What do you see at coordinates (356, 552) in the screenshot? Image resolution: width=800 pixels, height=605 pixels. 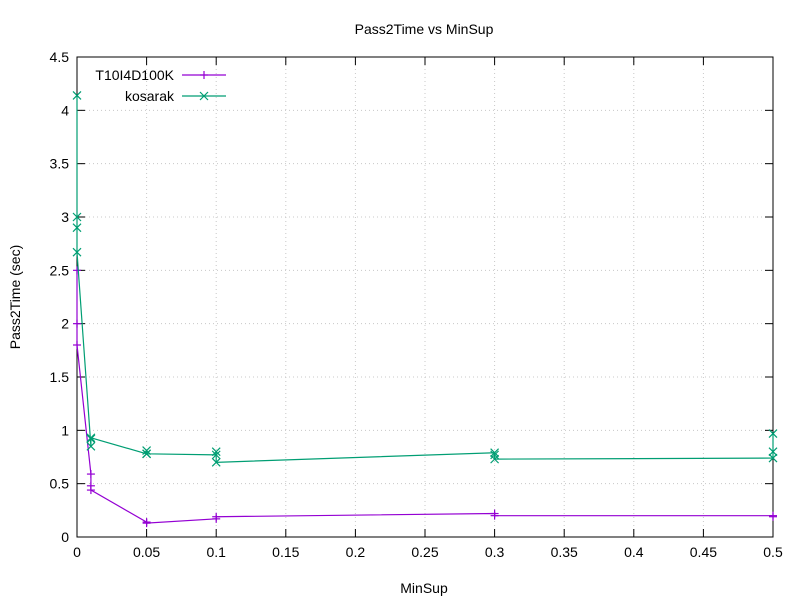 I see `x-tick-label: 0.2` at bounding box center [356, 552].